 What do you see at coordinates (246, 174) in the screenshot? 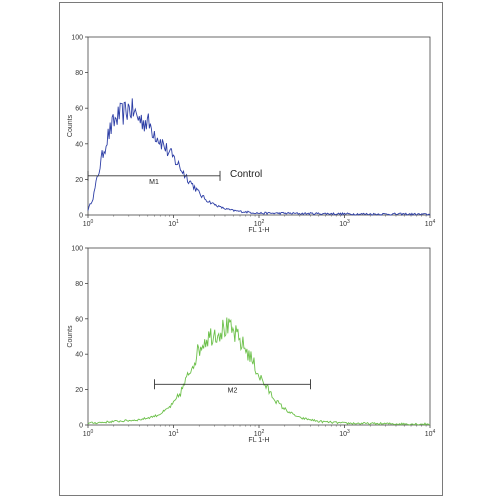
I see `annotation-label: Control` at bounding box center [246, 174].